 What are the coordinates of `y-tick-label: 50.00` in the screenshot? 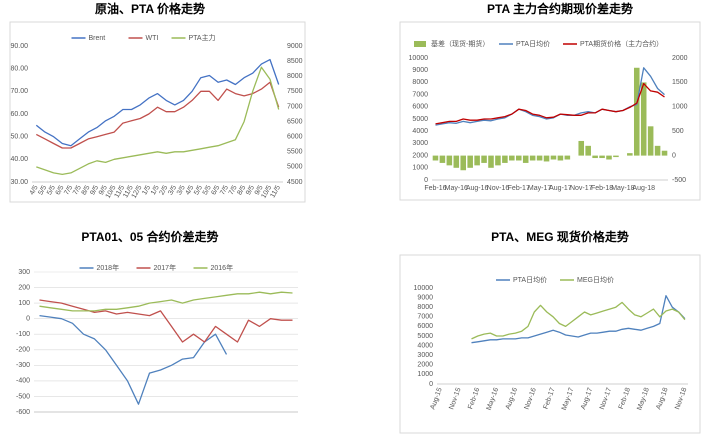 It's located at (19, 137).